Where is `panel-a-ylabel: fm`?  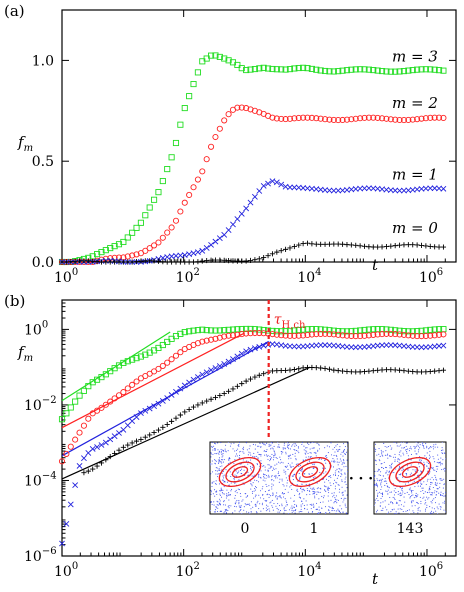 panel-a-ylabel: fm is located at coordinates (25, 143).